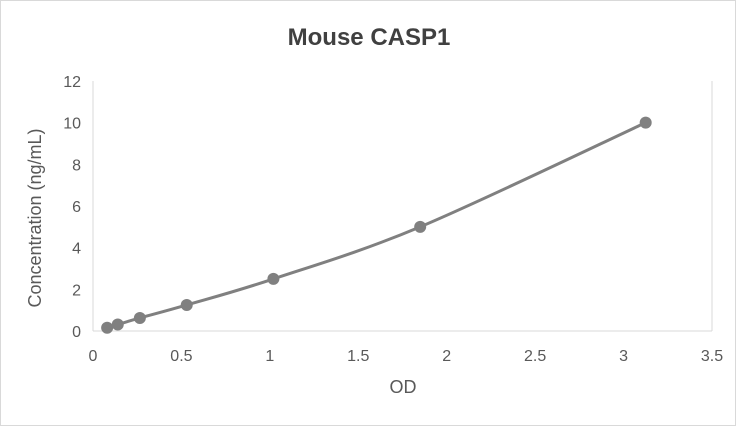 Image resolution: width=736 pixels, height=427 pixels. Describe the element at coordinates (535, 356) in the screenshot. I see `x-tick-label: 2.5` at that location.